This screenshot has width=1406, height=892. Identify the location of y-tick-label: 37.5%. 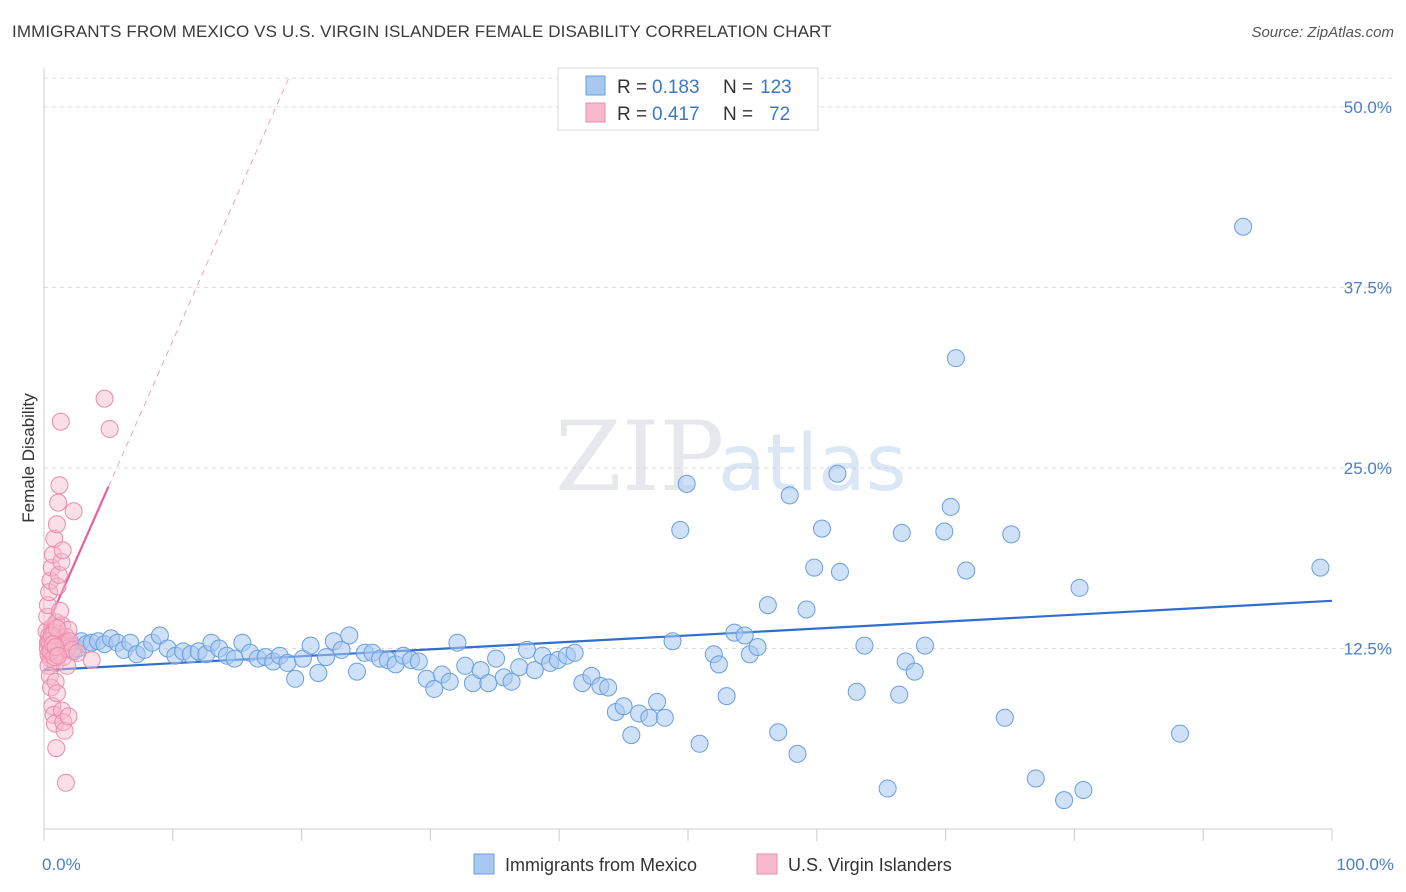
(1368, 287).